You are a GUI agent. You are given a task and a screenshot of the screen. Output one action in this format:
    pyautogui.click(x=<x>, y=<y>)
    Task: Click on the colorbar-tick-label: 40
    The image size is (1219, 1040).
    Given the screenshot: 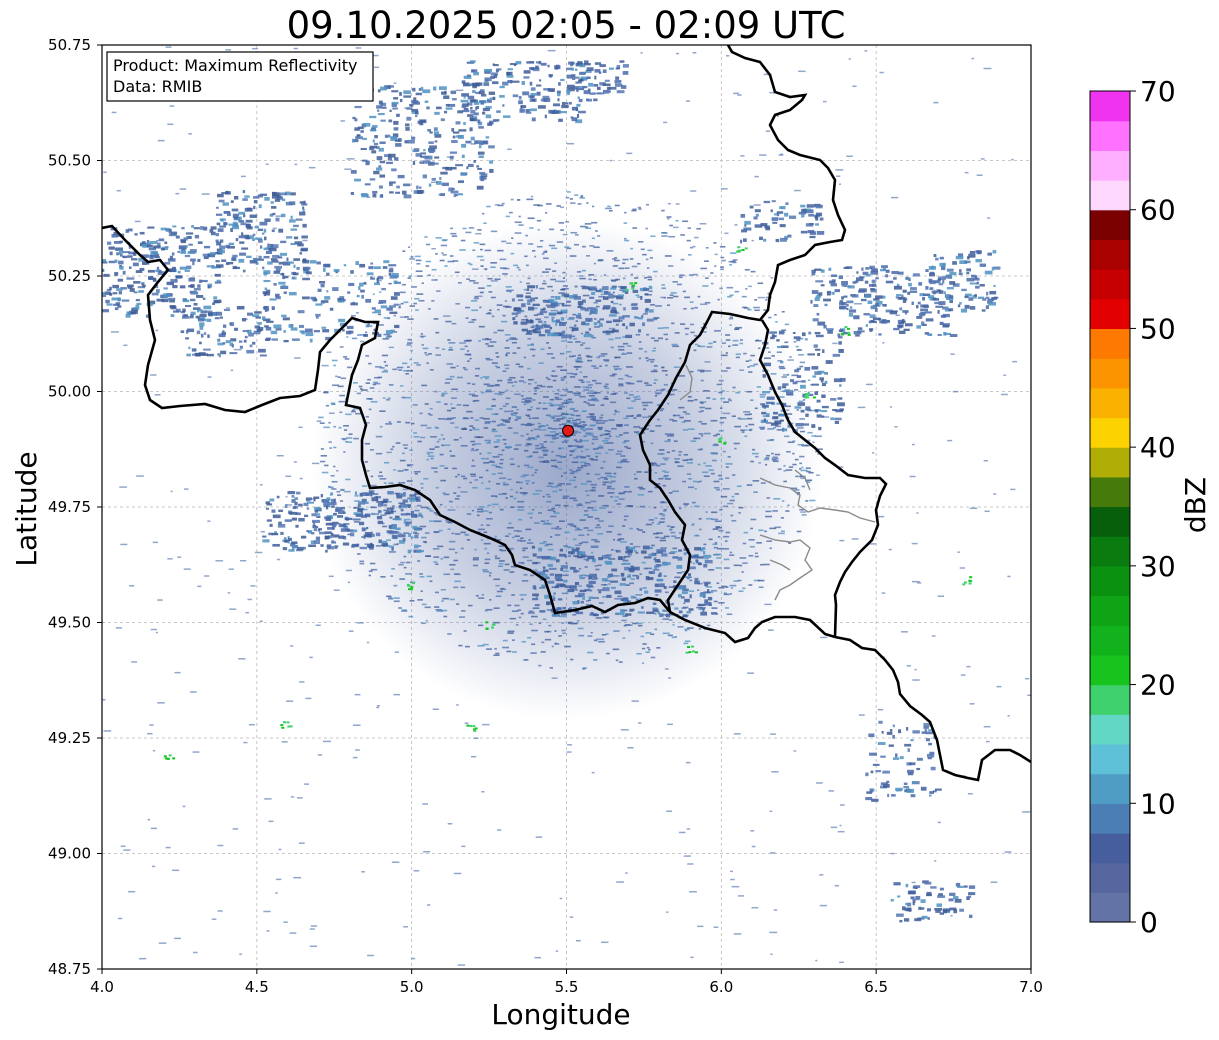 What is the action you would take?
    pyautogui.click(x=1158, y=447)
    